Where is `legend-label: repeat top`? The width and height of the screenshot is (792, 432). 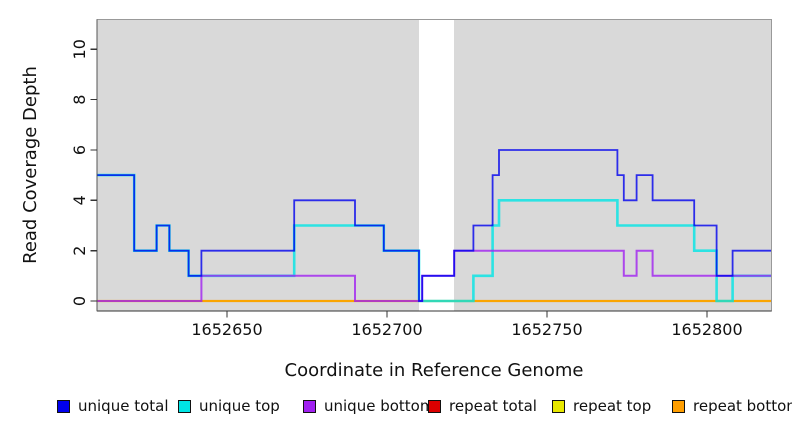 legend-label: repeat top is located at coordinates (612, 406).